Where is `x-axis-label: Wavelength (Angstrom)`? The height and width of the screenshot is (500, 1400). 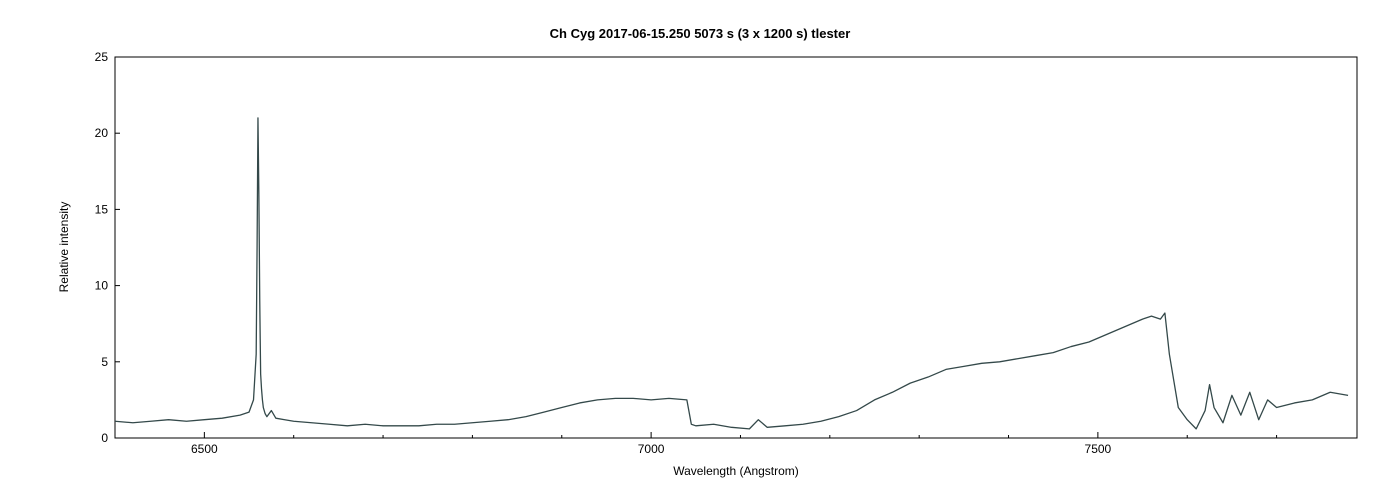 x-axis-label: Wavelength (Angstrom) is located at coordinates (736, 471).